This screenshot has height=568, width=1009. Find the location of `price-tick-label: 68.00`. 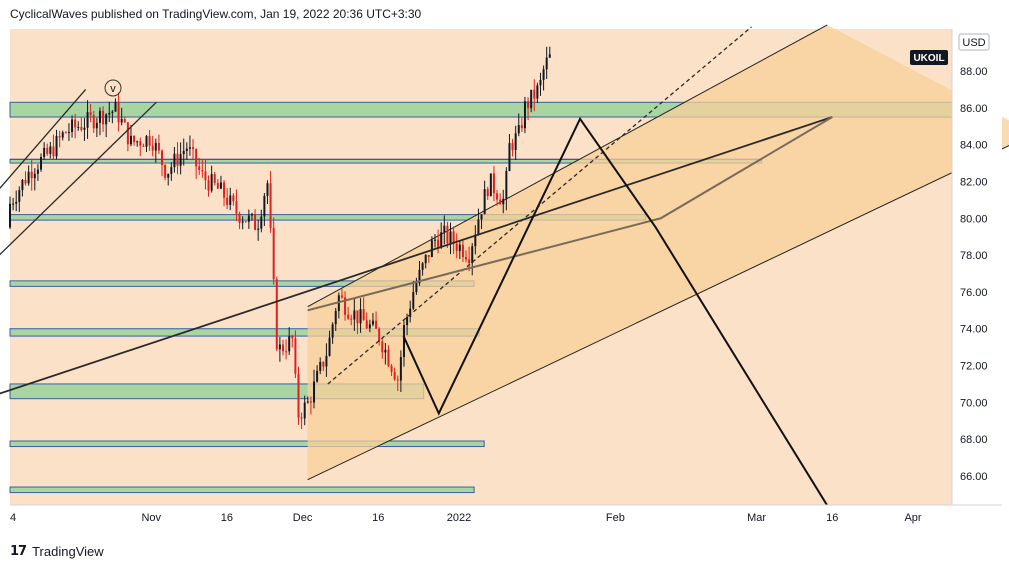

price-tick-label: 68.00 is located at coordinates (974, 440).